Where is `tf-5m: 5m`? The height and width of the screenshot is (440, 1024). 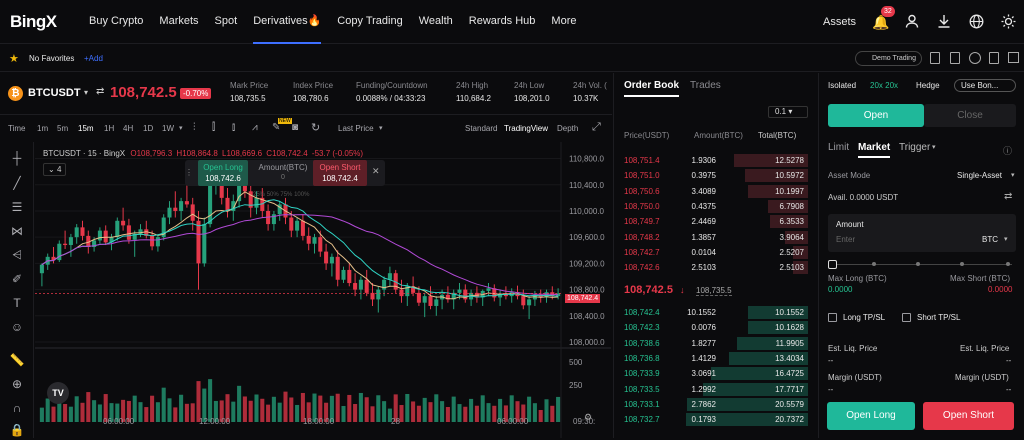
tf-5m: 5m is located at coordinates (63, 128).